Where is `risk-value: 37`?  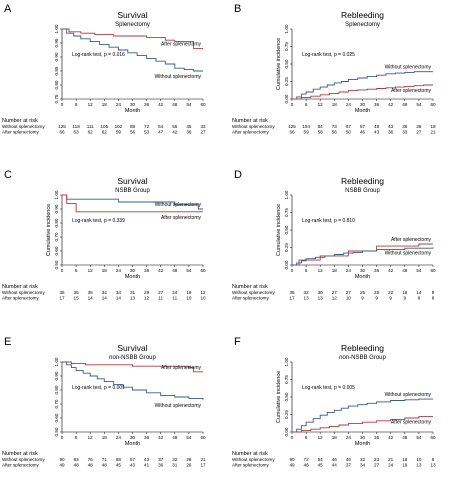
risk-value: 37 is located at coordinates (161, 459).